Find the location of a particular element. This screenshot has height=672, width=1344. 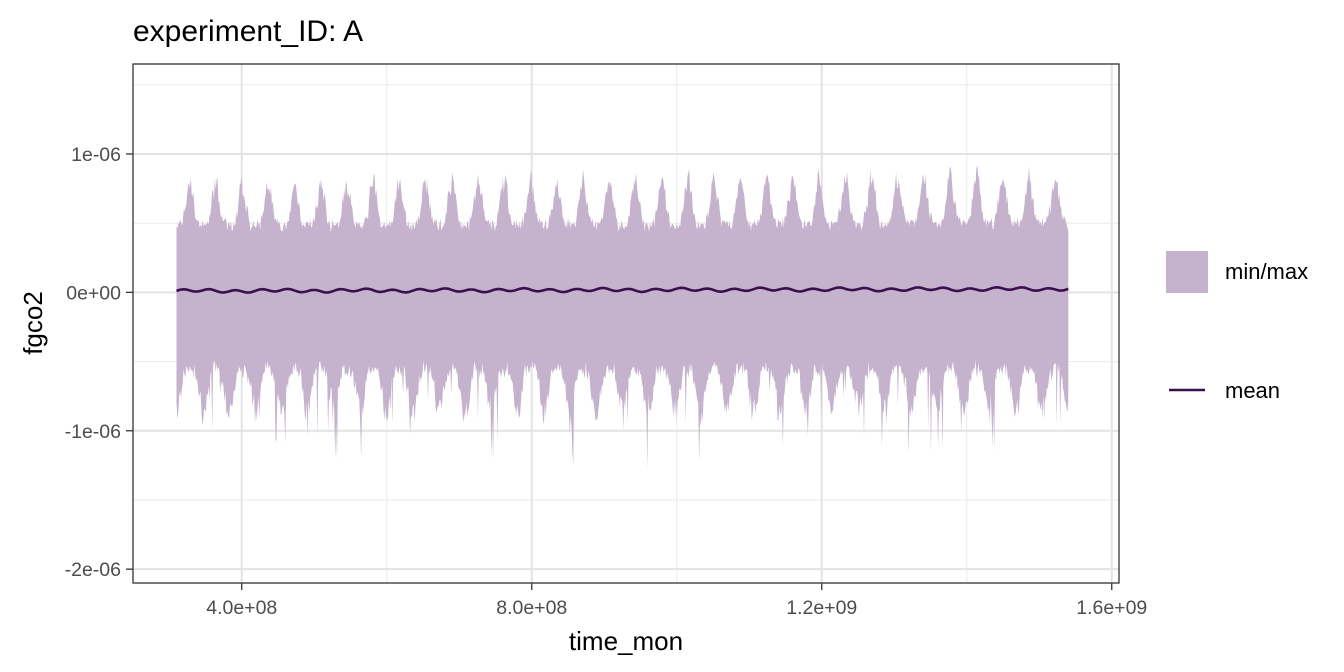

x-tick-label: 4.0e+08 is located at coordinates (241, 608).